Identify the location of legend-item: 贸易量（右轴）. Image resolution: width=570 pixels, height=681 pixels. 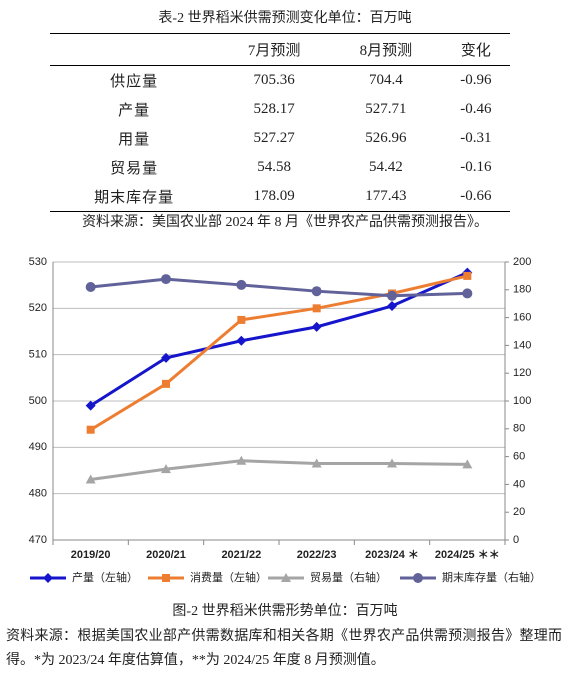
(327, 577).